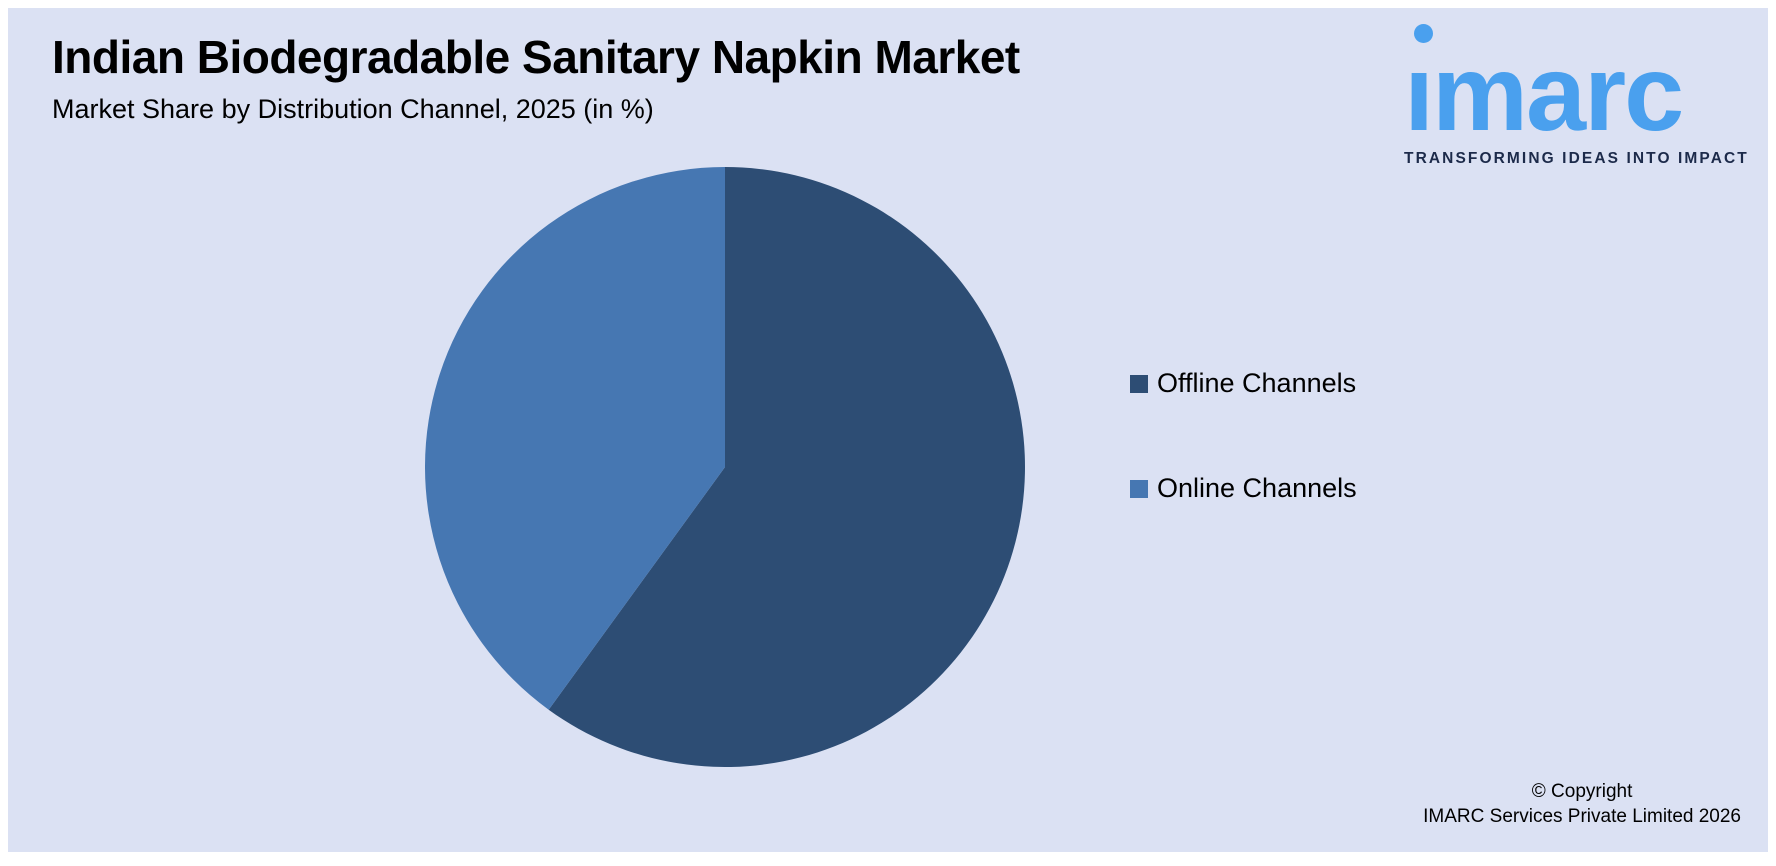 The width and height of the screenshot is (1776, 866). Describe the element at coordinates (1544, 92) in the screenshot. I see `logo-wordmark: ımarc` at that location.